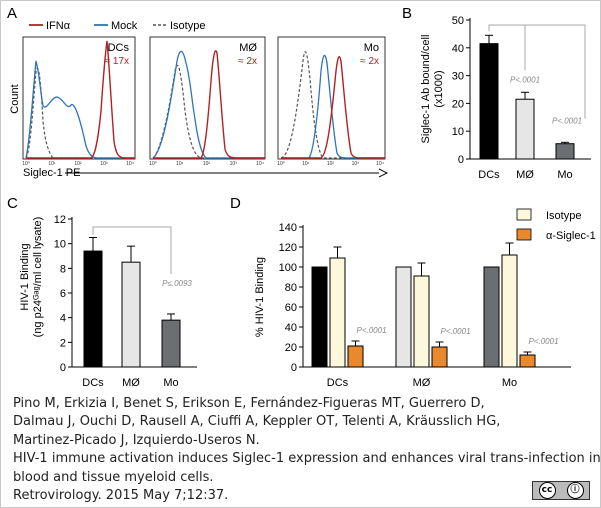 The width and height of the screenshot is (601, 508). I want to click on legend-isotype-box, so click(524, 214).